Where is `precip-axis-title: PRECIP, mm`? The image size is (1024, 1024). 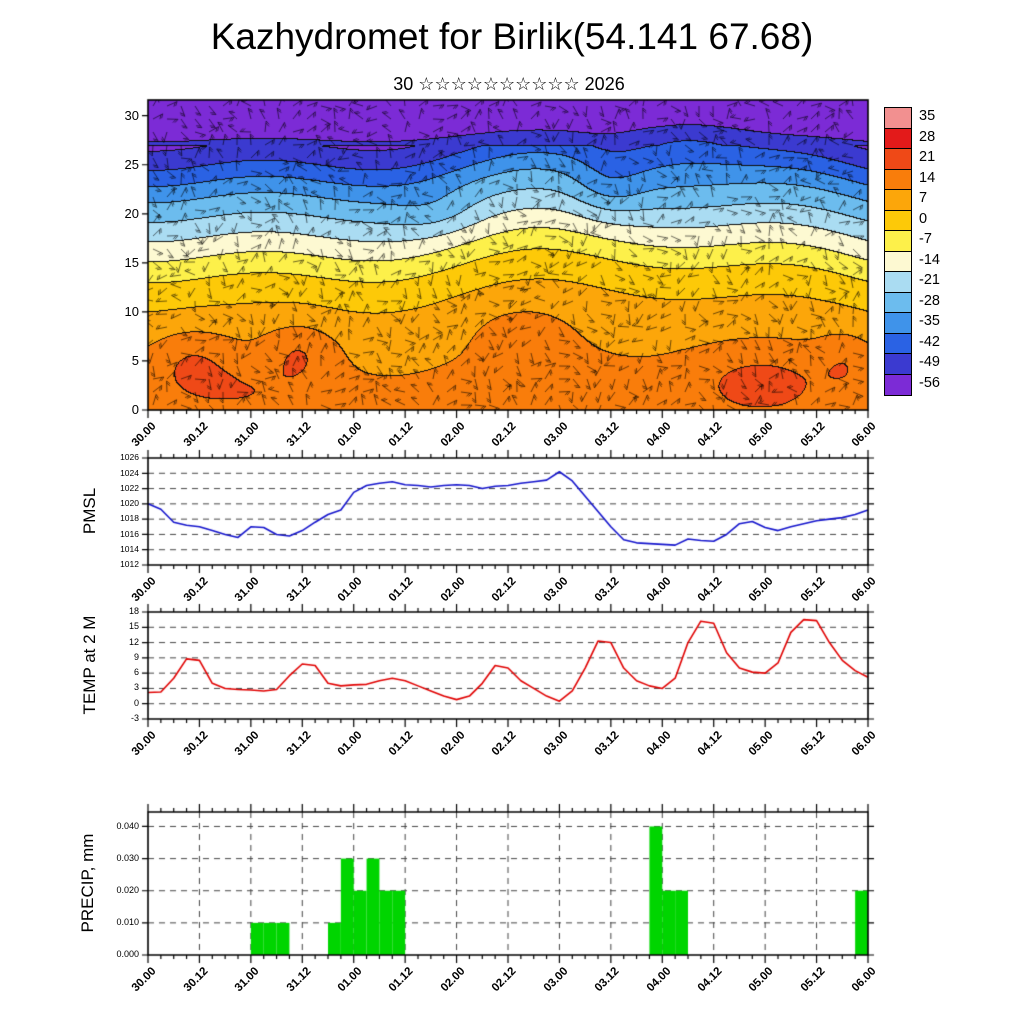
precip-axis-title: PRECIP, mm is located at coordinates (87, 883).